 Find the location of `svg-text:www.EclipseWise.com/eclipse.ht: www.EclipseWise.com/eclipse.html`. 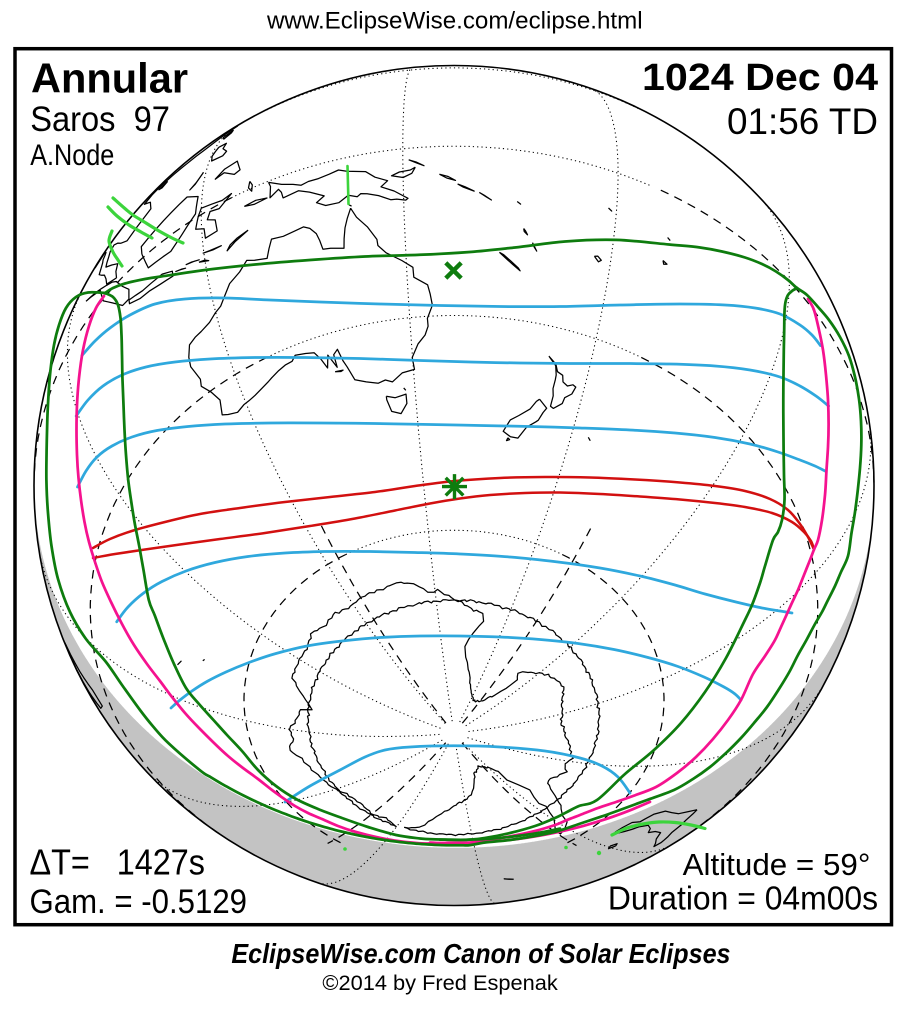

svg-text:www.EclipseWise.com/eclipse.ht: www.EclipseWise.com/eclipse.html is located at coordinates (454, 20).